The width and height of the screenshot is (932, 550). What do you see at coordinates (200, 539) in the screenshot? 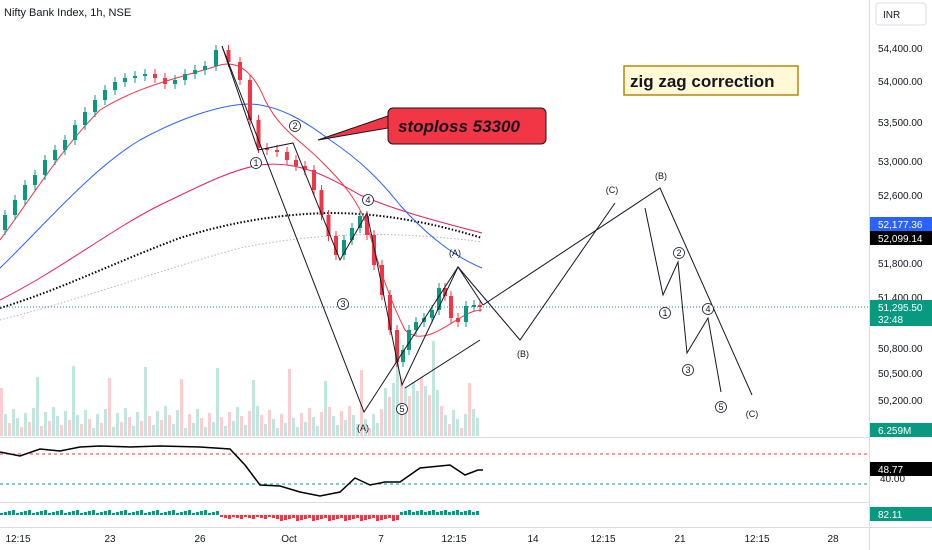
I see `time-tick-label: 26` at bounding box center [200, 539].